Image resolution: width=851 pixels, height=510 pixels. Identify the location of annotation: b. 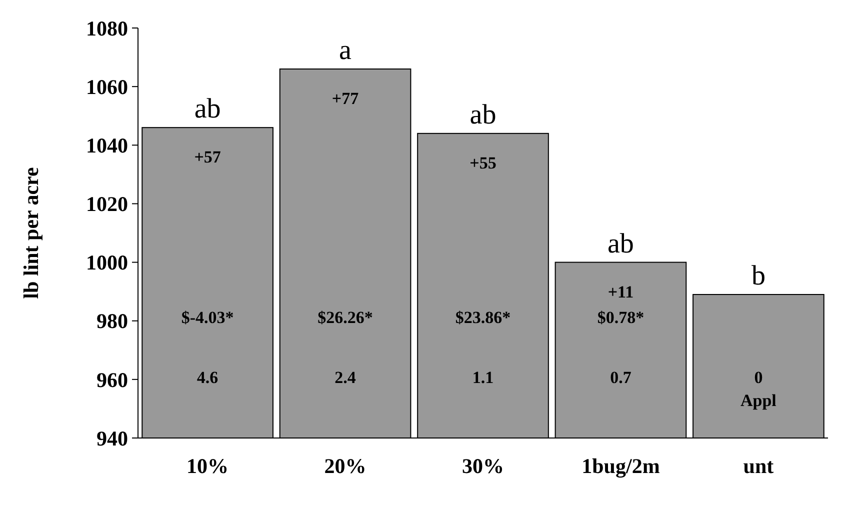
(758, 276).